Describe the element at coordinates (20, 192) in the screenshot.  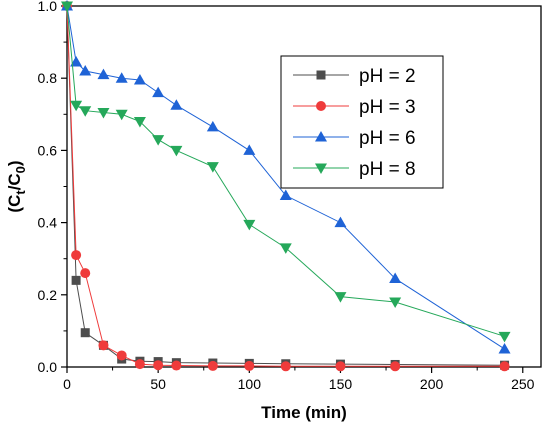
I see `y-axis-title-sub-t: t` at that location.